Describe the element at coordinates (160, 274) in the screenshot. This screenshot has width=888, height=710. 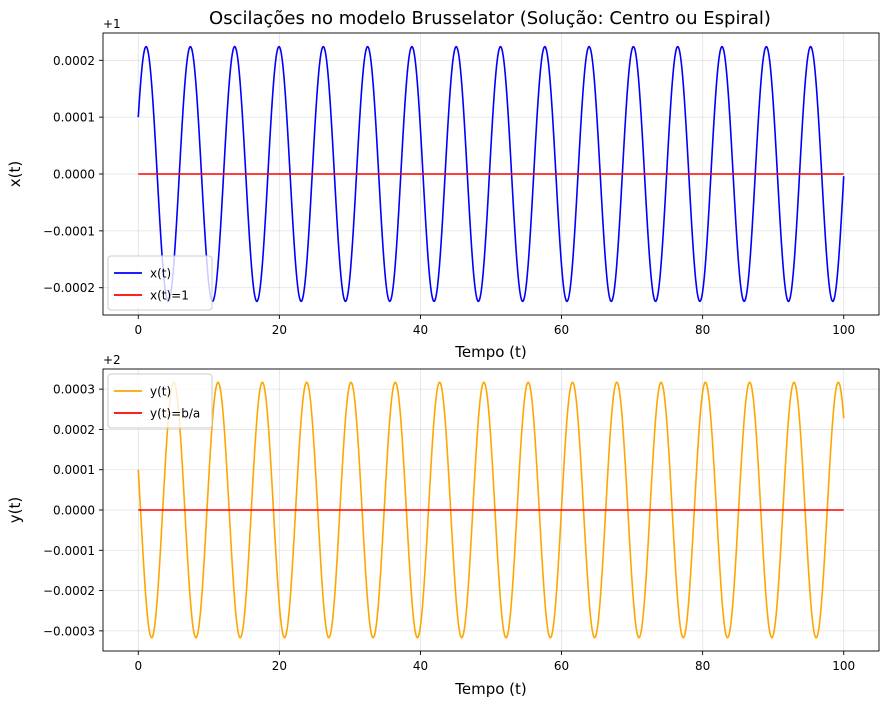
I see `legend-entry-label: x(t)` at that location.